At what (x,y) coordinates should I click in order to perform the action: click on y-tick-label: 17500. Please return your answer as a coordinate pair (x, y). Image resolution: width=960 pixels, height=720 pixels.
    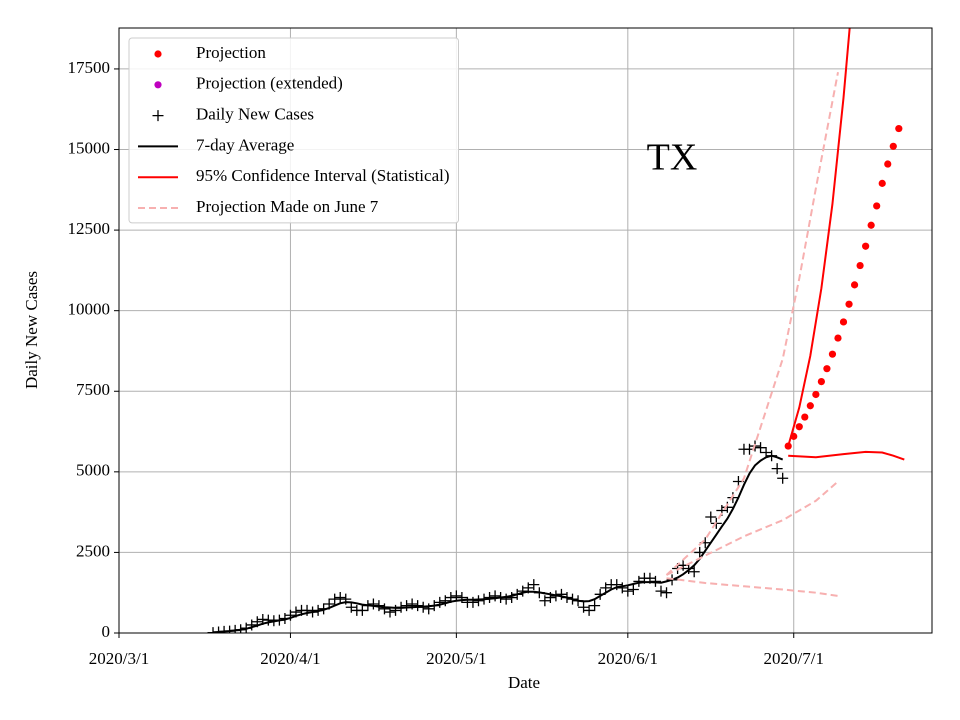
    Looking at the image, I should click on (89, 67).